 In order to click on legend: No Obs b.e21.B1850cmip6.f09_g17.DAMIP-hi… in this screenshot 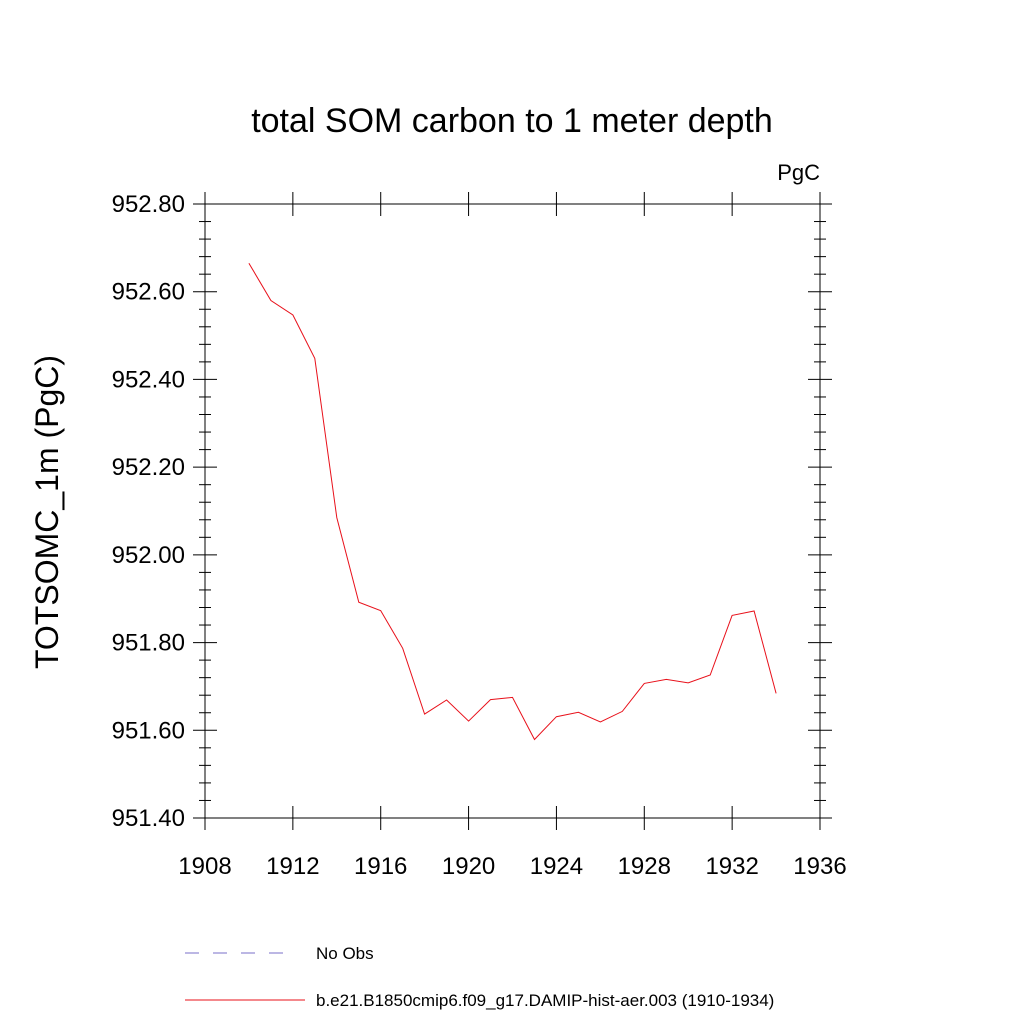, I will do `click(479, 977)`.